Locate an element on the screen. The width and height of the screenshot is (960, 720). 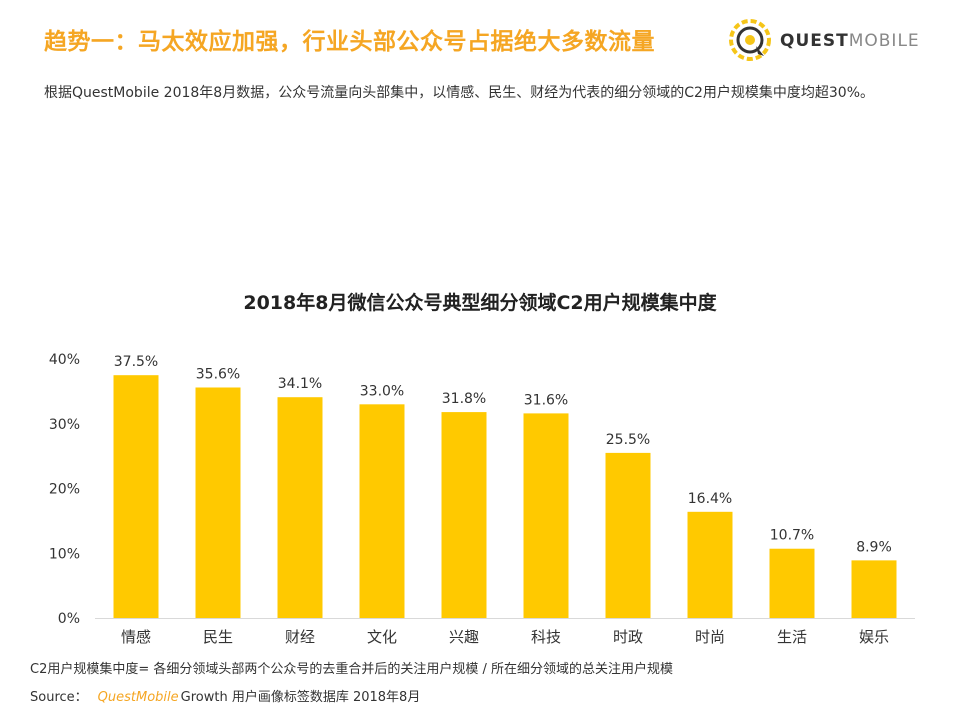
x-tick-label: 情感 is located at coordinates (136, 637).